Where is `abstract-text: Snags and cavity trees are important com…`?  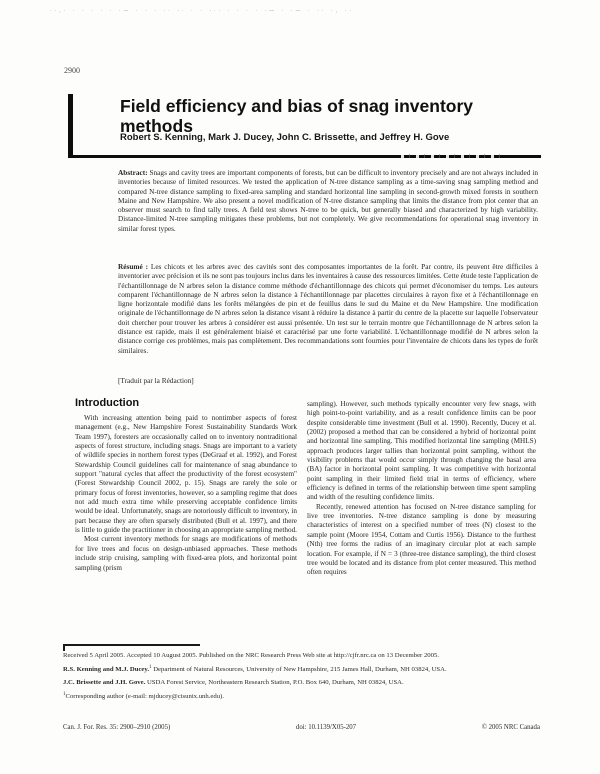
abstract-text: Snags and cavity trees are important com… is located at coordinates (328, 200).